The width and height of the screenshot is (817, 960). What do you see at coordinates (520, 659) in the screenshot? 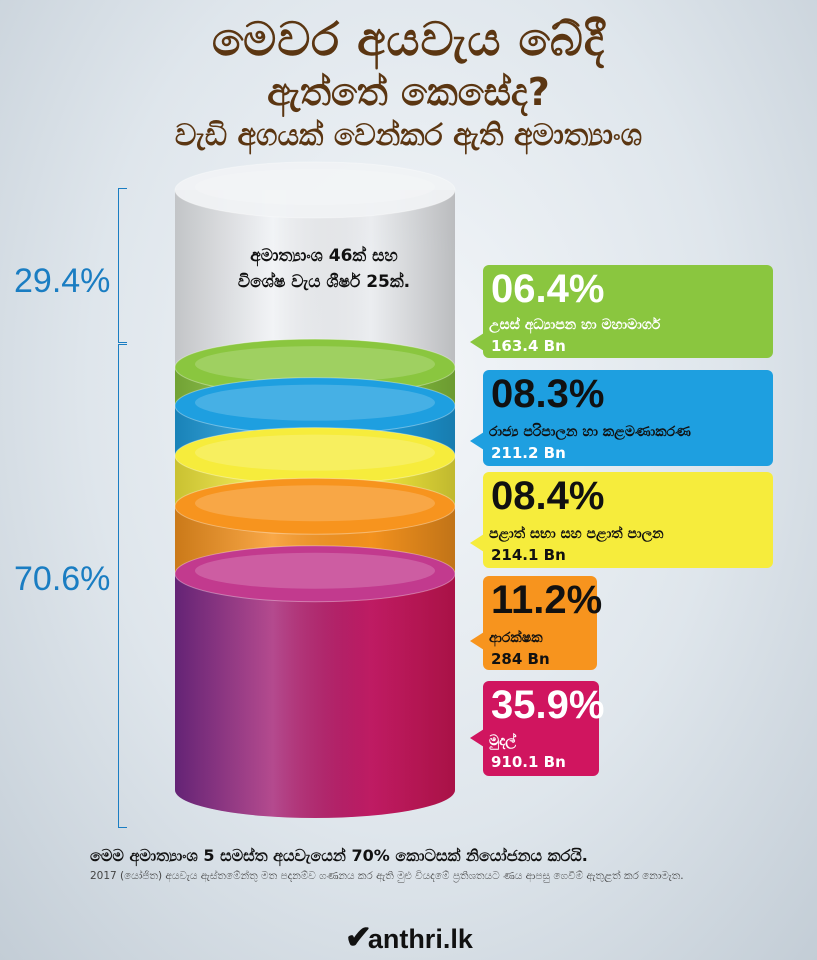
I see `callout-amount: 284 Bn` at bounding box center [520, 659].